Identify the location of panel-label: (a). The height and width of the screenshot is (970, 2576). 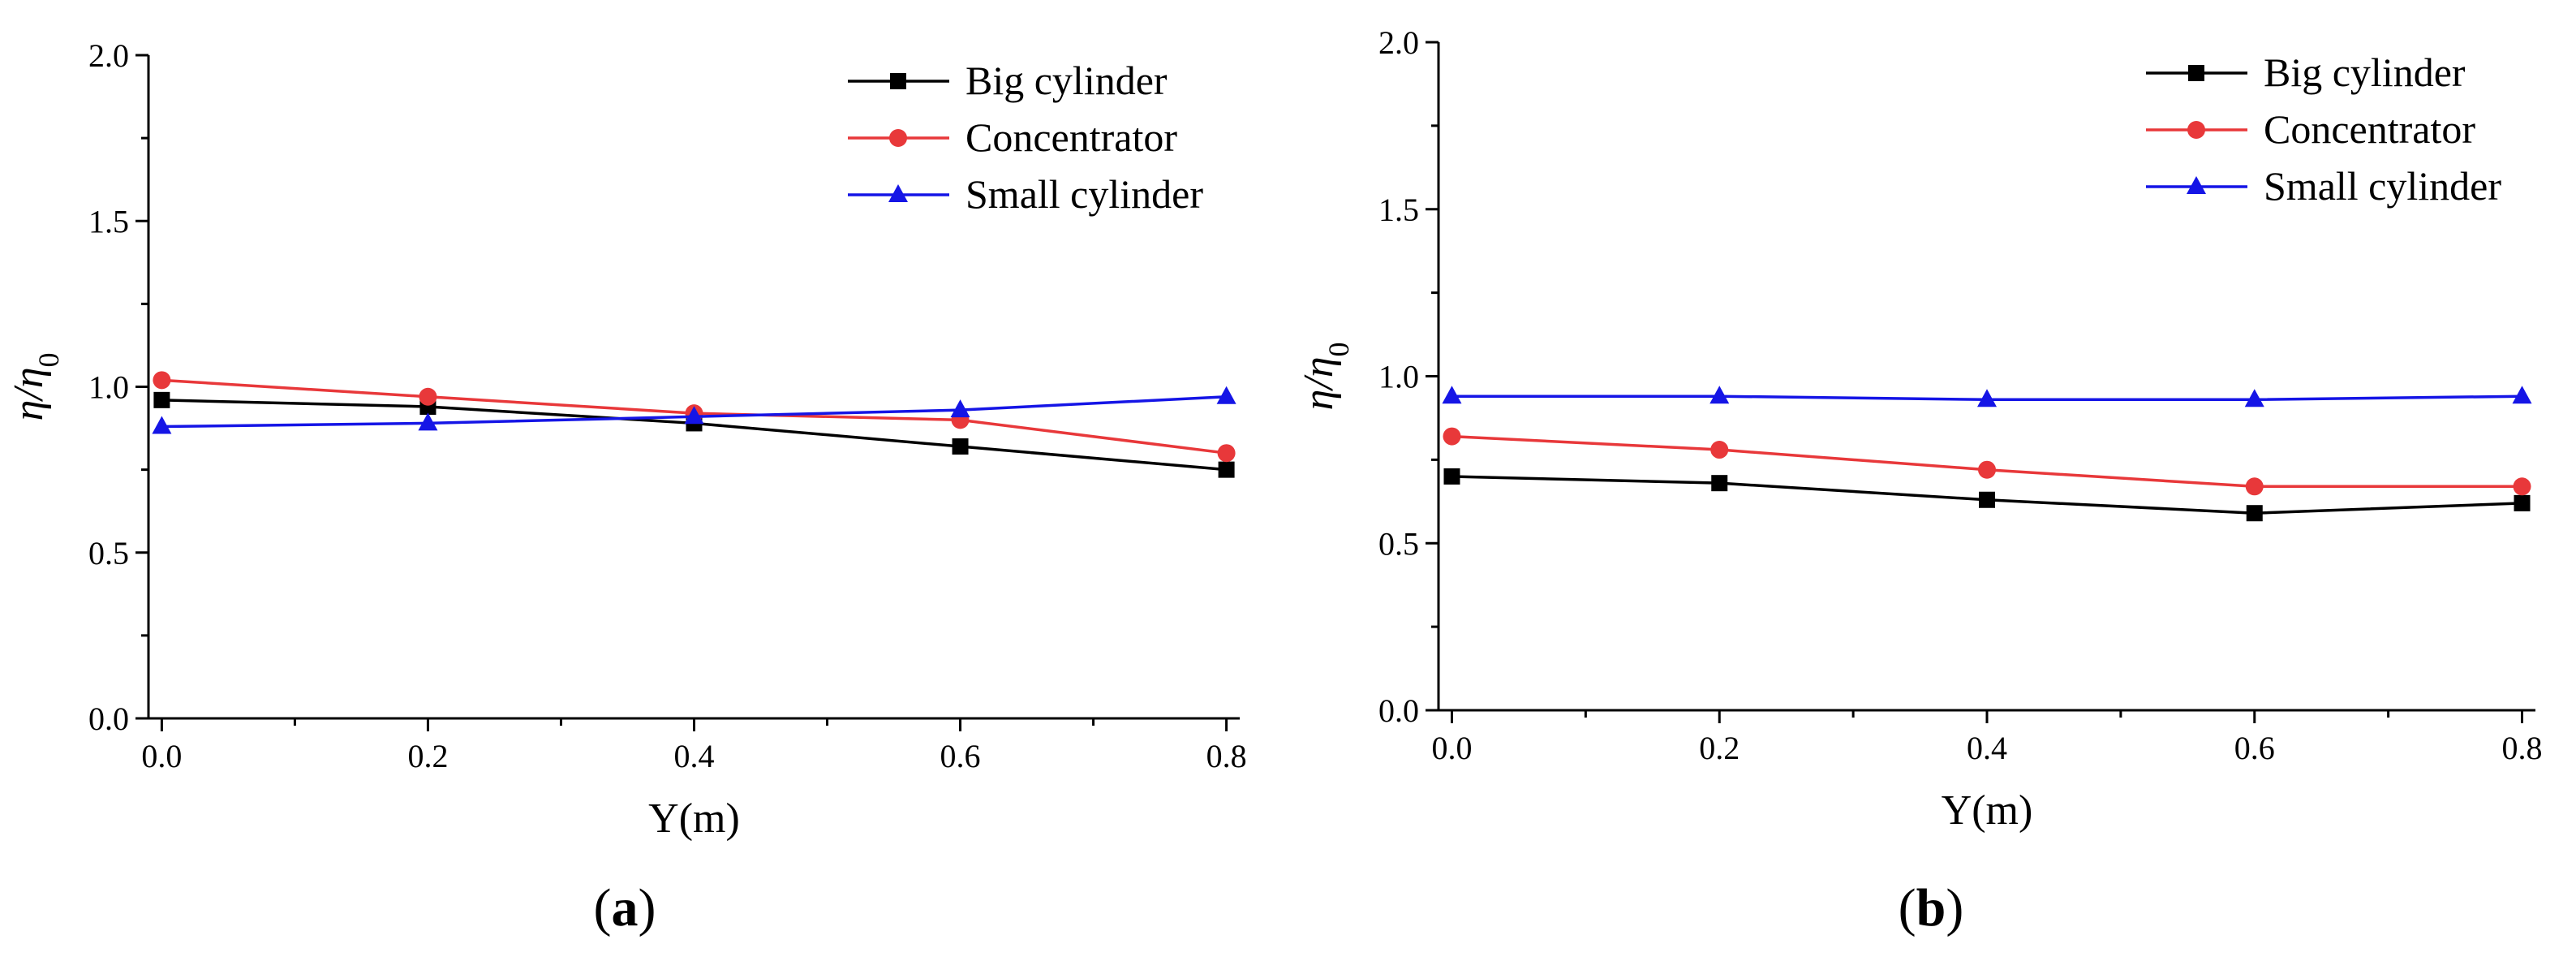
(625, 908).